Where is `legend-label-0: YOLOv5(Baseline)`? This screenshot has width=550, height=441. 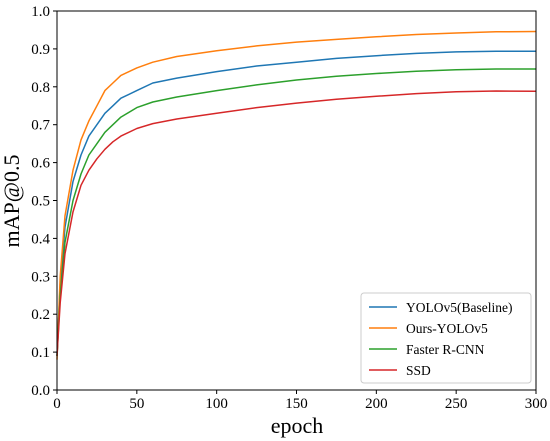
legend-label-0: YOLOv5(Baseline) is located at coordinates (459, 307).